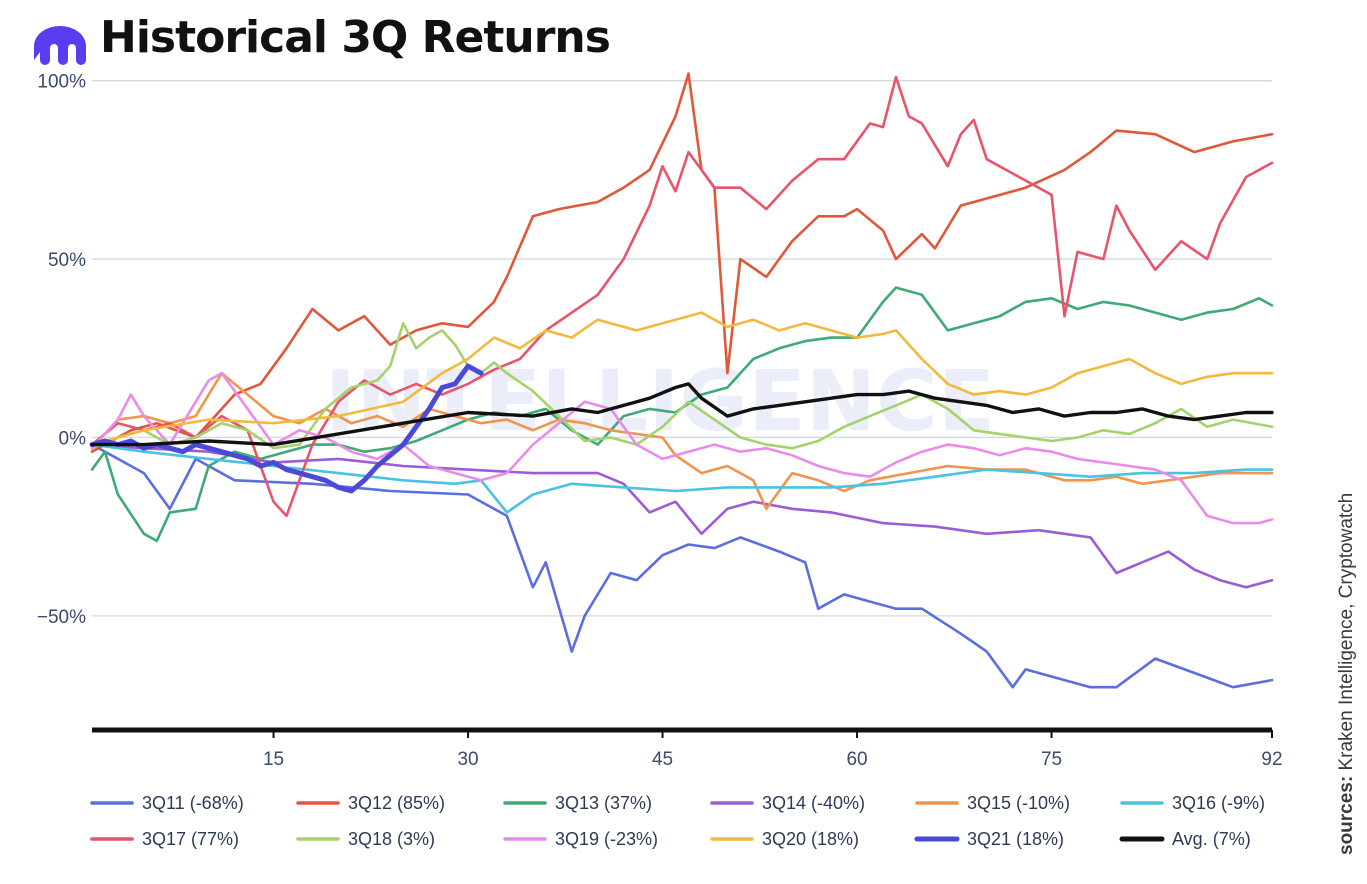 Image resolution: width=1367 pixels, height=884 pixels. Describe the element at coordinates (1015, 839) in the screenshot. I see `legend-label: 3Q21 (18%)` at that location.